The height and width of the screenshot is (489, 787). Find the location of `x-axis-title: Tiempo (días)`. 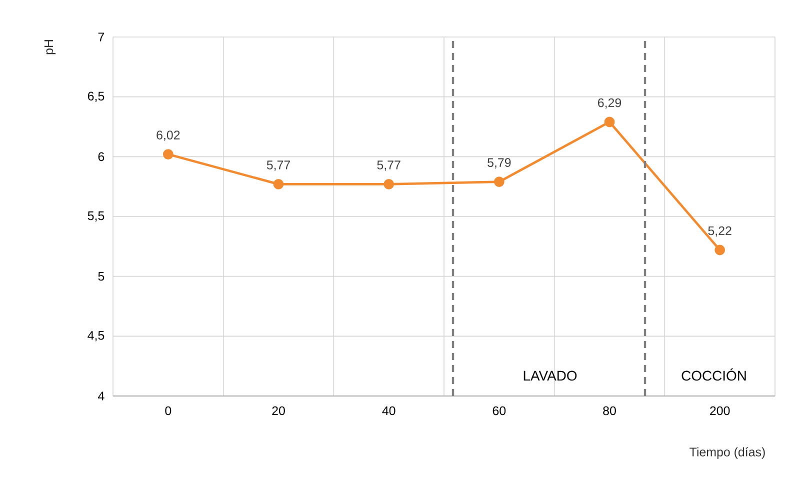

x-axis-title: Tiempo (días) is located at coordinates (727, 453).